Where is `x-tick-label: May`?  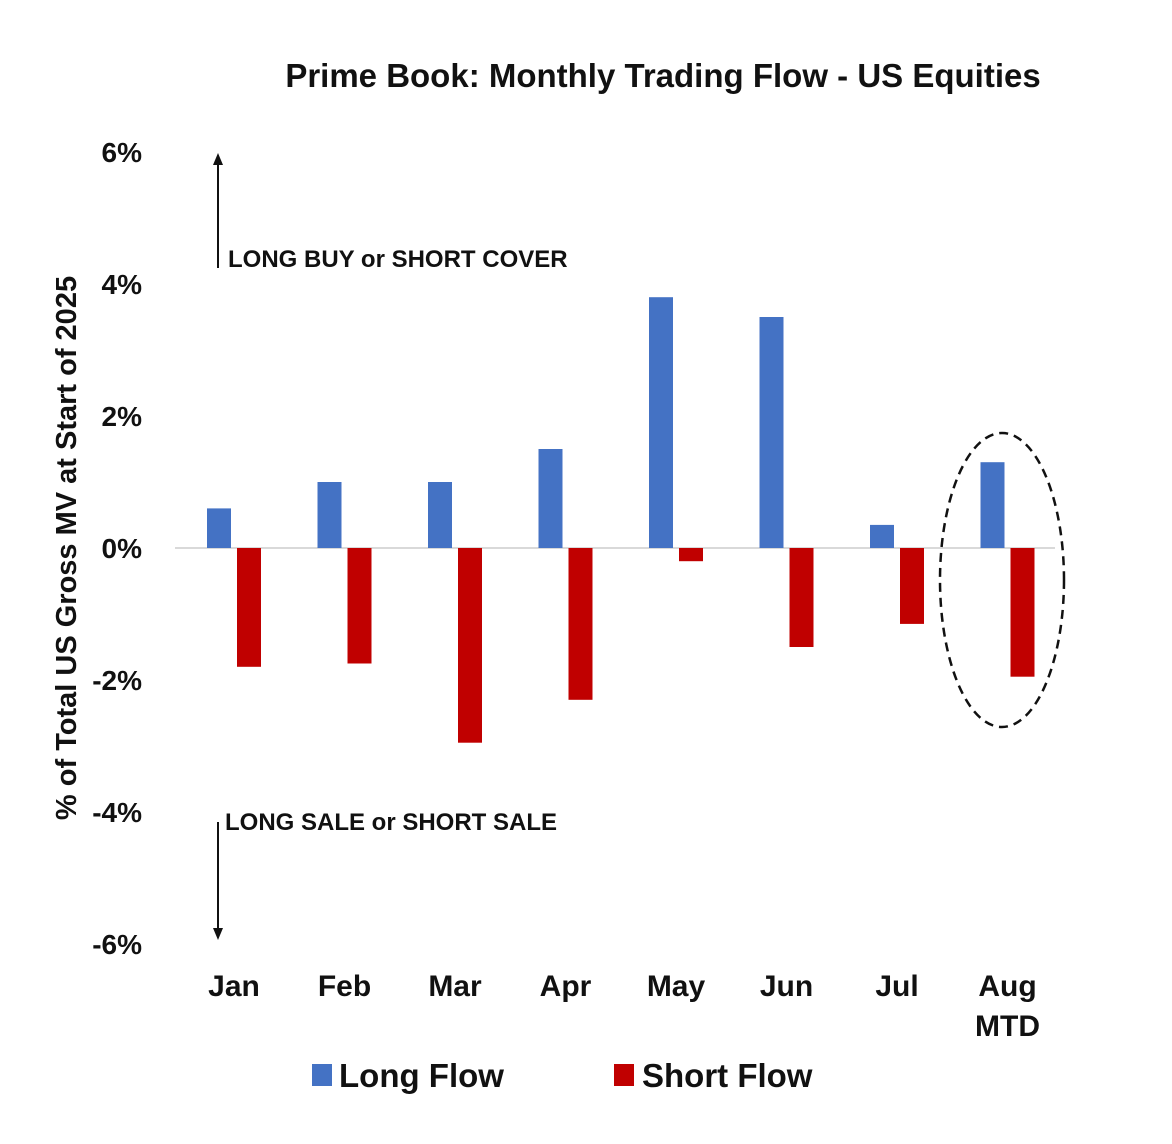 x-tick-label: May is located at coordinates (676, 986).